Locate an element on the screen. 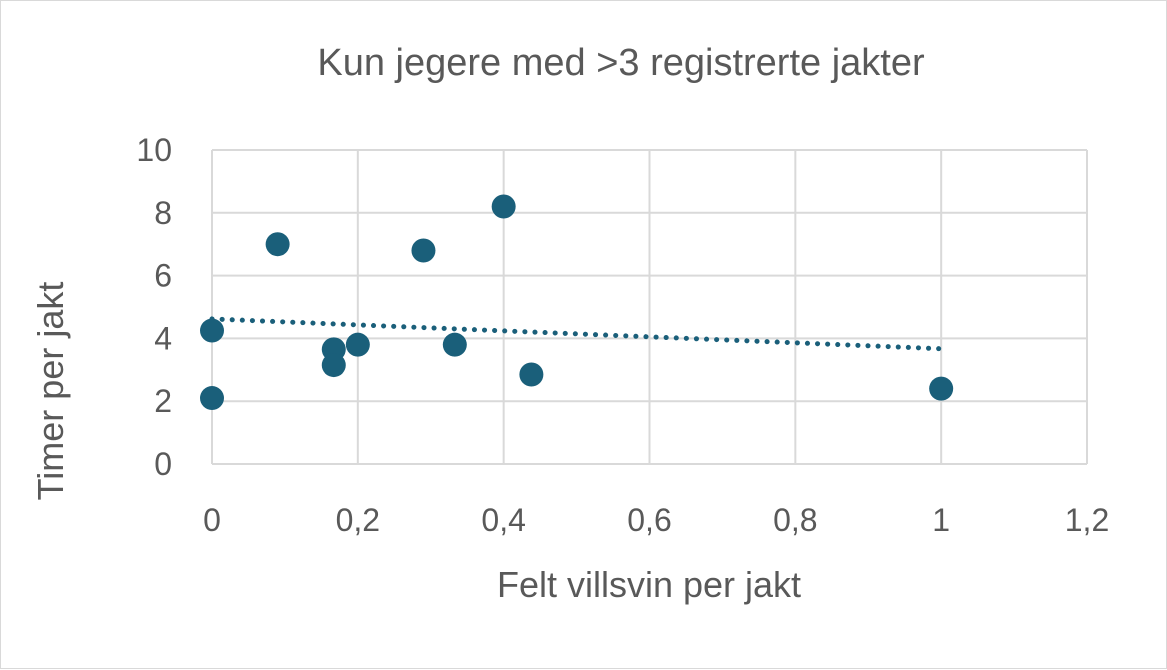 The width and height of the screenshot is (1167, 670). trendline-group is located at coordinates (576, 334).